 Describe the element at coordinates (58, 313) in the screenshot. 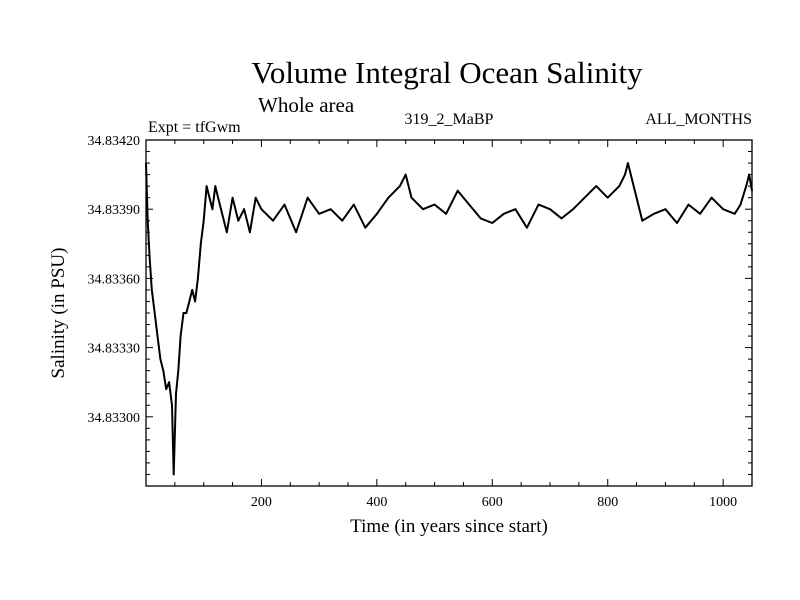

I see `y-axis-label: Salinity (in PSU)` at that location.